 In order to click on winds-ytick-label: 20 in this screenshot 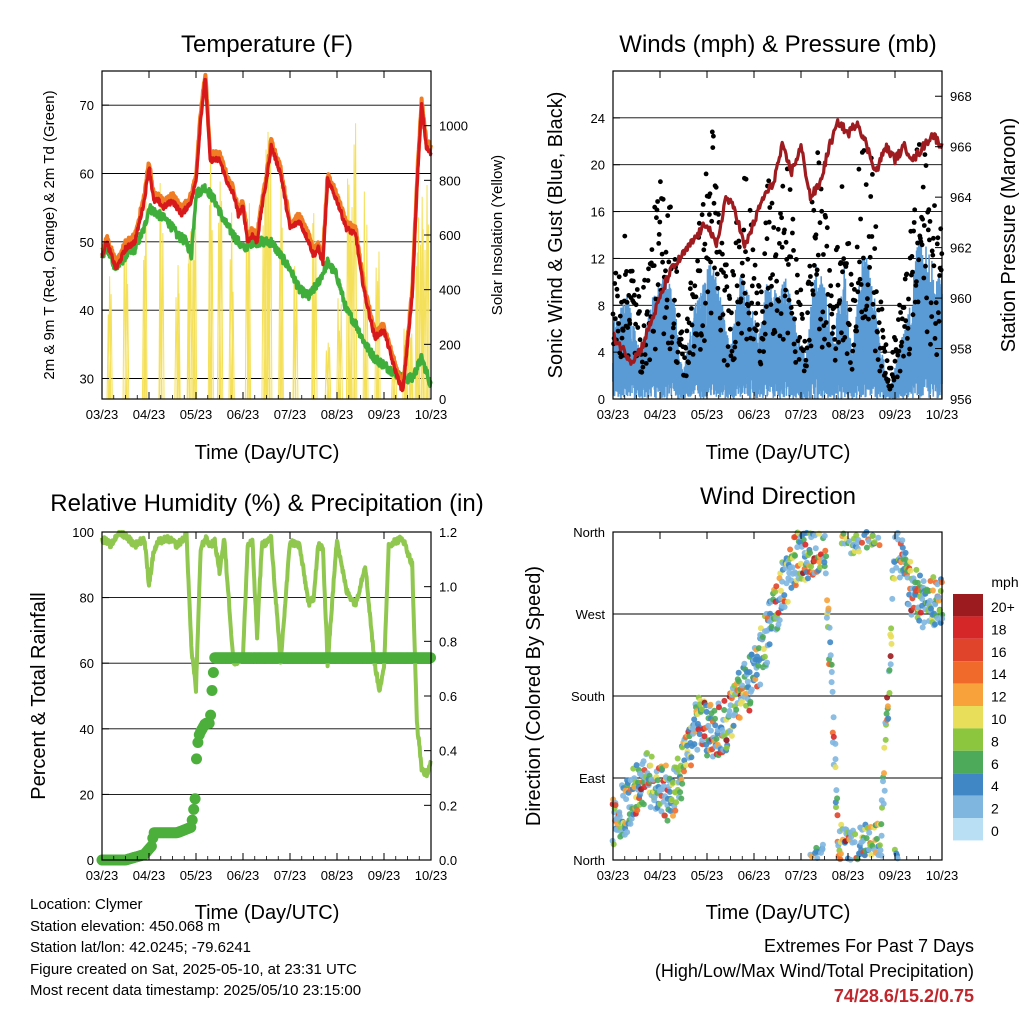, I will do `click(598, 165)`.